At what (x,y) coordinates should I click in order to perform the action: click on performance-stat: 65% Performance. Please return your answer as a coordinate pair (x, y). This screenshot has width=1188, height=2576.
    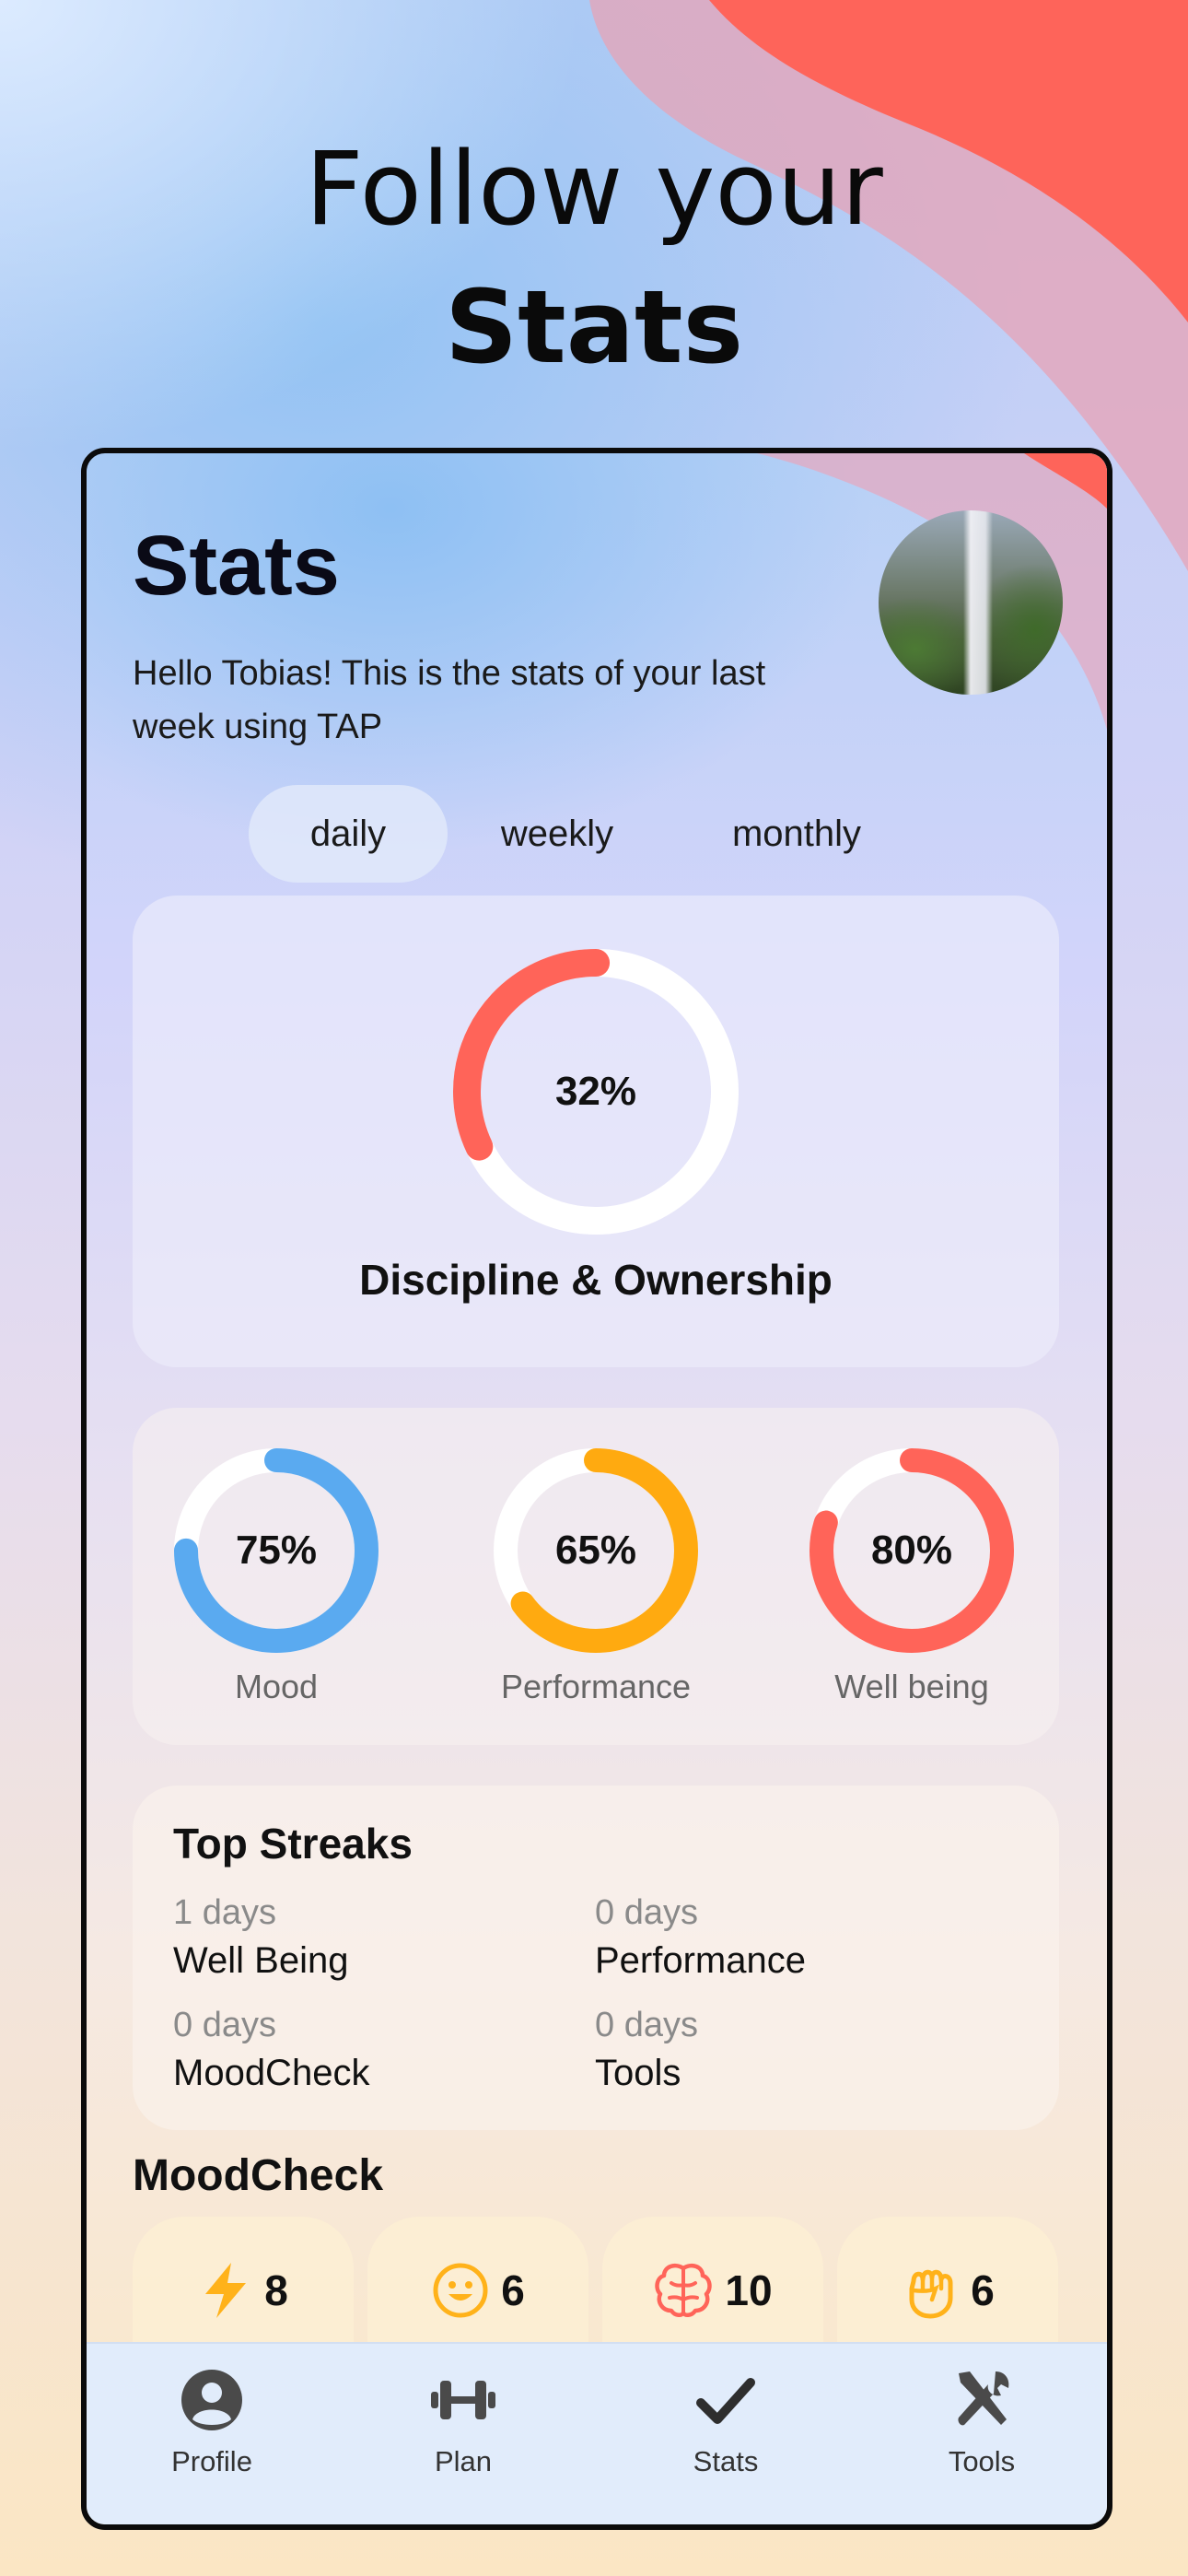
    Looking at the image, I should click on (595, 1576).